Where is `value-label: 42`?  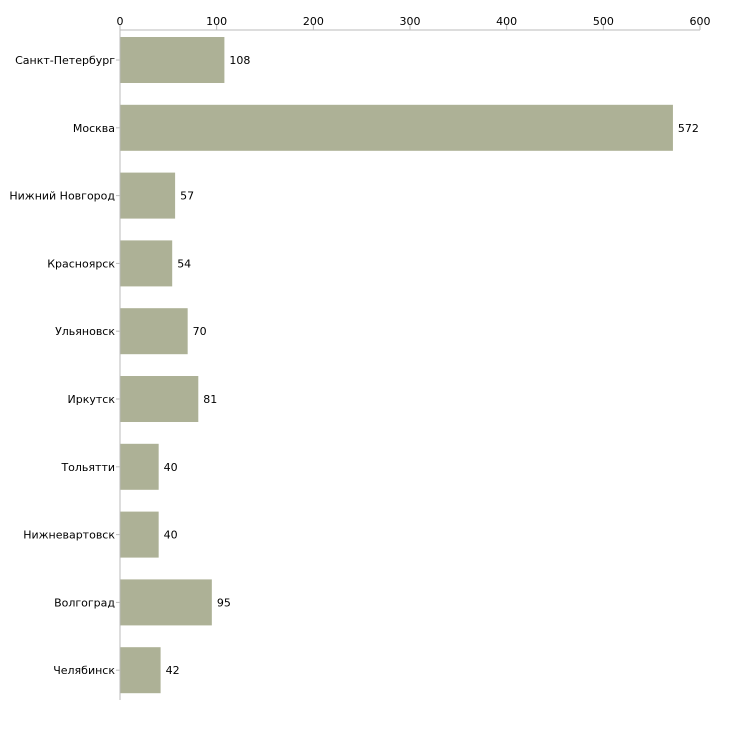
value-label: 42 is located at coordinates (173, 670).